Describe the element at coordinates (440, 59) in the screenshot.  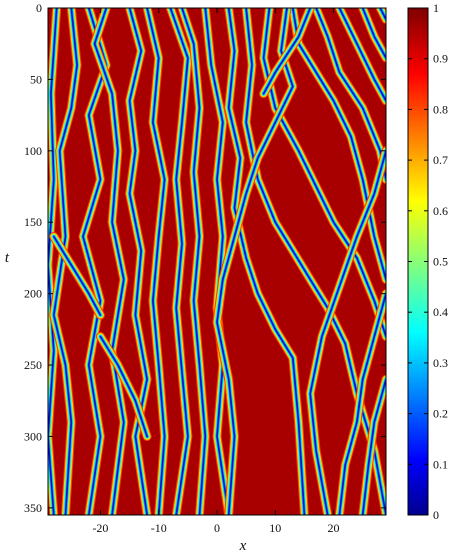
I see `colorbar-tick-label: 0.9` at that location.